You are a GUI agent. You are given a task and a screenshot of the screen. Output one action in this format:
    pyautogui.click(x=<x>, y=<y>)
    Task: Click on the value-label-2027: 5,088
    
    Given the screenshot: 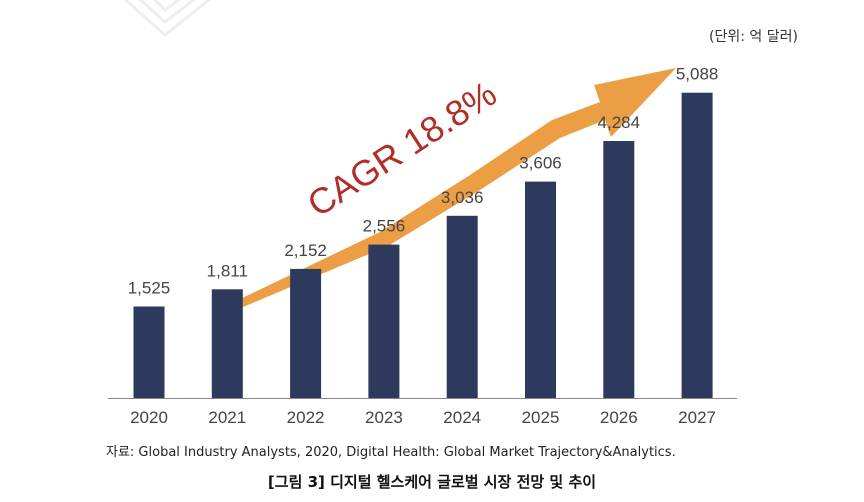 What is the action you would take?
    pyautogui.click(x=697, y=74)
    